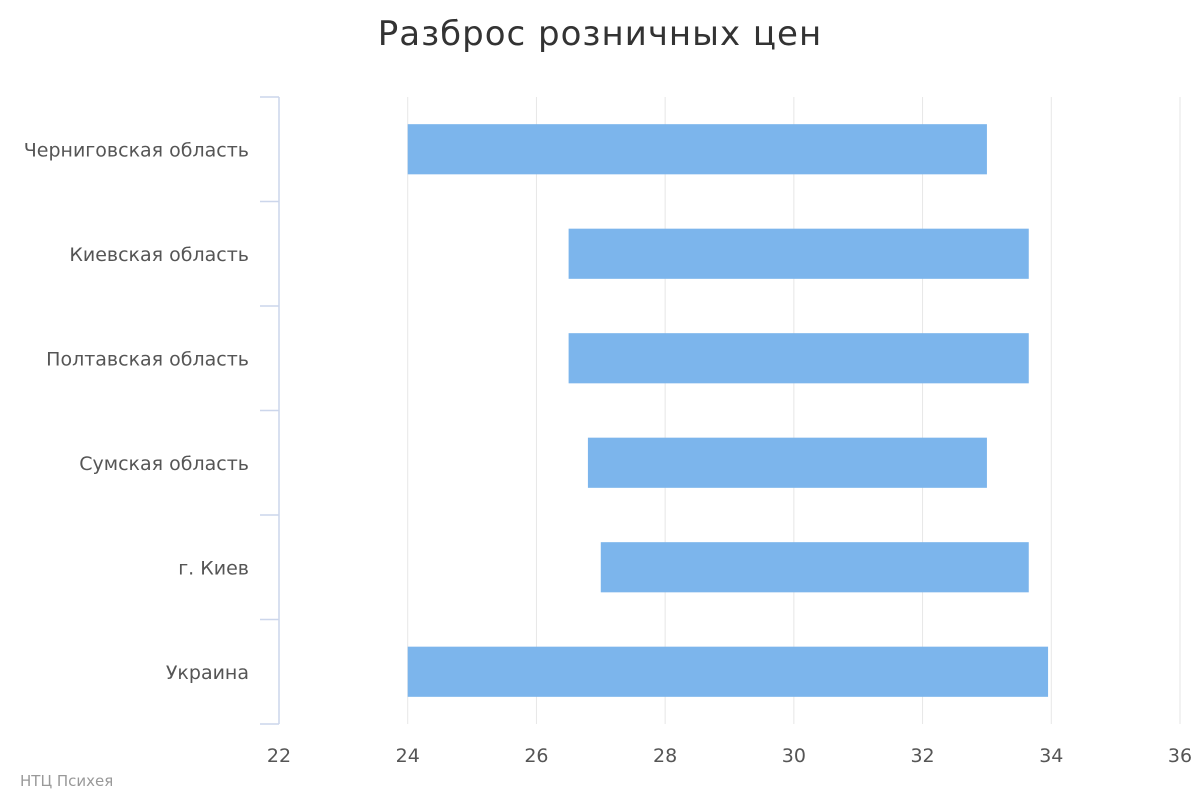 This screenshot has width=1200, height=800. Describe the element at coordinates (159, 255) in the screenshot. I see `category-label: Киевская область` at that location.